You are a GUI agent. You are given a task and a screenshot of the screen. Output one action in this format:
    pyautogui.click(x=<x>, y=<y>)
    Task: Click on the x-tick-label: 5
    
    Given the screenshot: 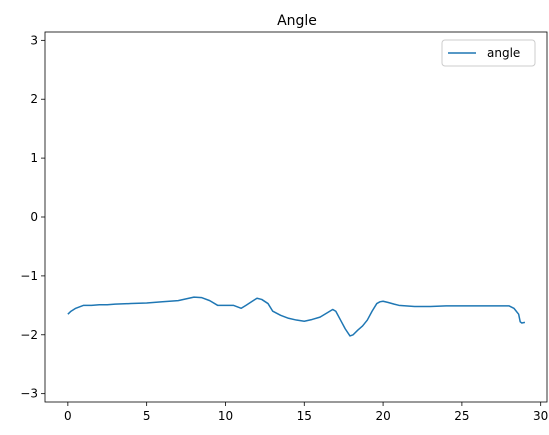 What is the action you would take?
    pyautogui.click(x=147, y=416)
    